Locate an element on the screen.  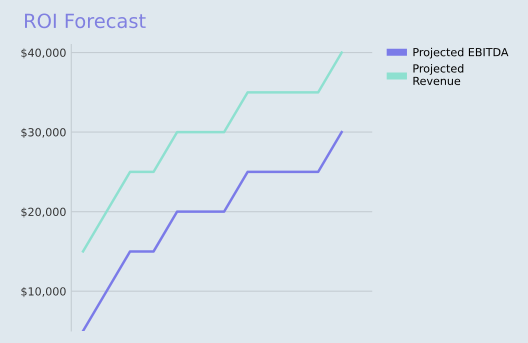
legend-label: Projected Revenue is located at coordinates (438, 75).